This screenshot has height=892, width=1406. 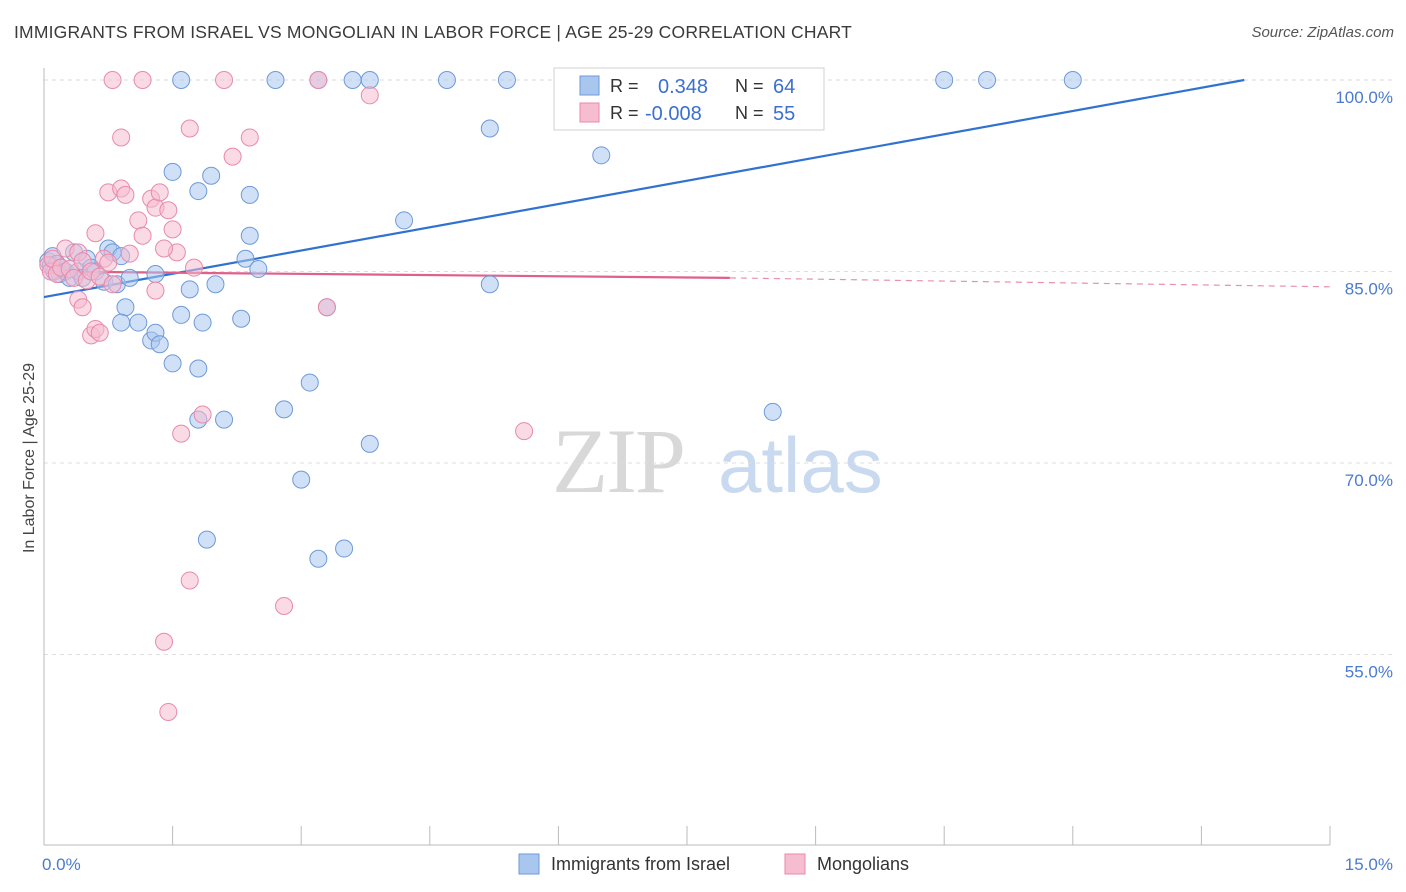 What do you see at coordinates (1369, 864) in the screenshot?
I see `x-tick-label-max: 15.0%` at bounding box center [1369, 864].